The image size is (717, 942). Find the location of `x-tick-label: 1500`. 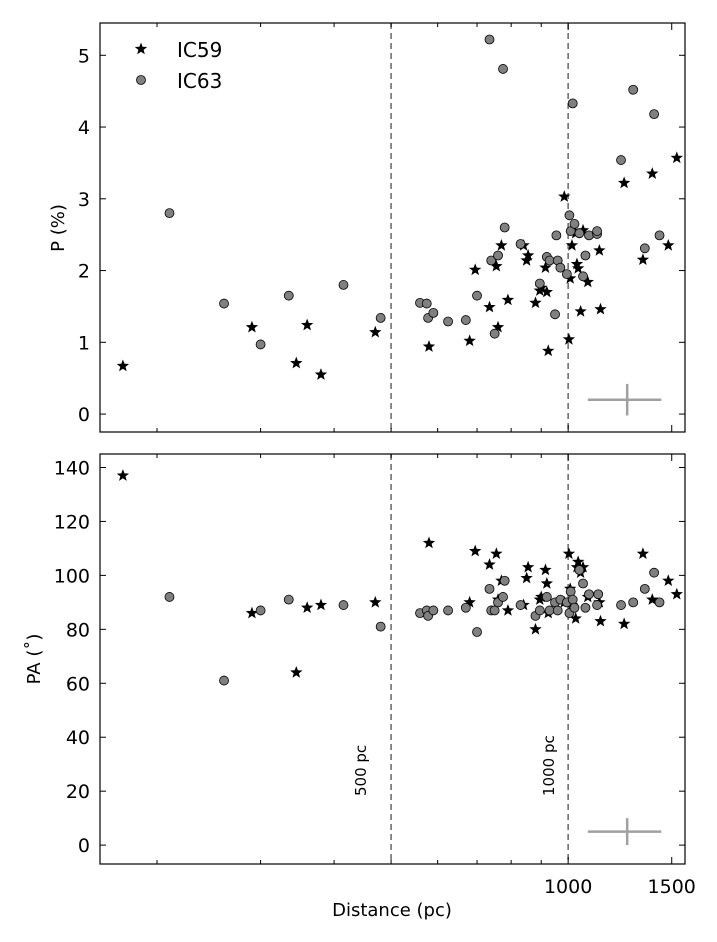

x-tick-label: 1500 is located at coordinates (672, 887).